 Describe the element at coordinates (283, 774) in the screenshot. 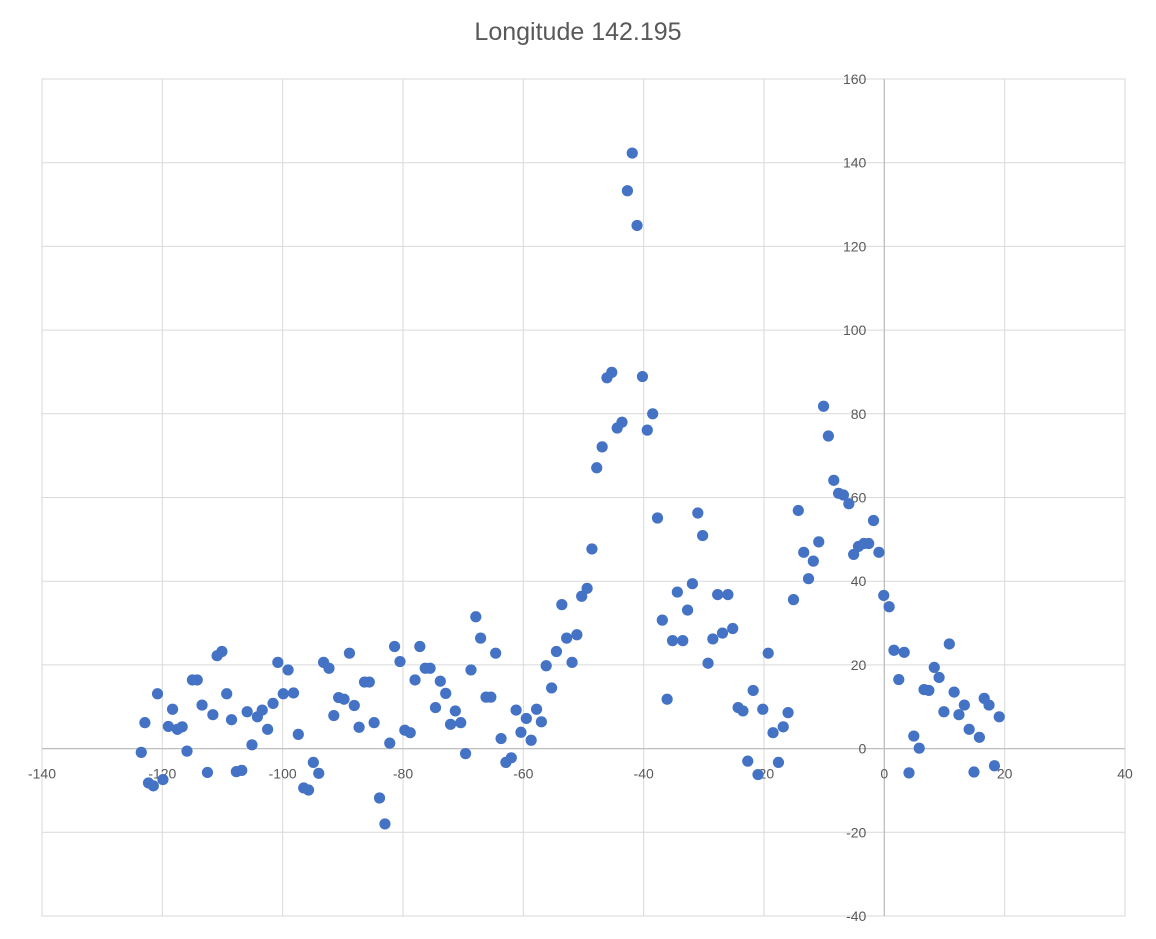

I see `x-tick-label: -100` at that location.